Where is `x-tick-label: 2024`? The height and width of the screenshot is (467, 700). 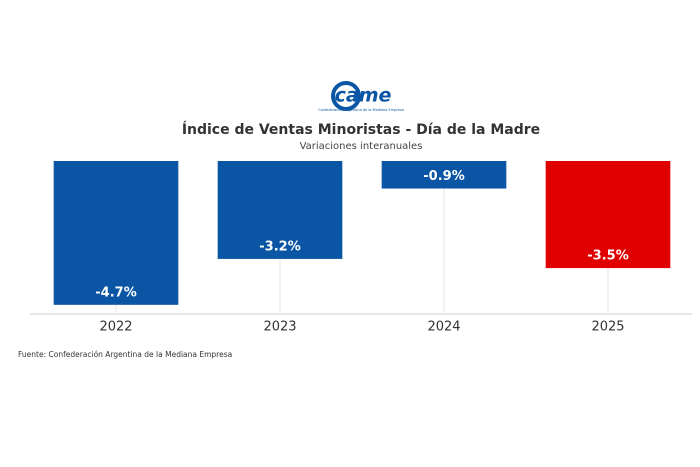
x-tick-label: 2024 is located at coordinates (443, 327).